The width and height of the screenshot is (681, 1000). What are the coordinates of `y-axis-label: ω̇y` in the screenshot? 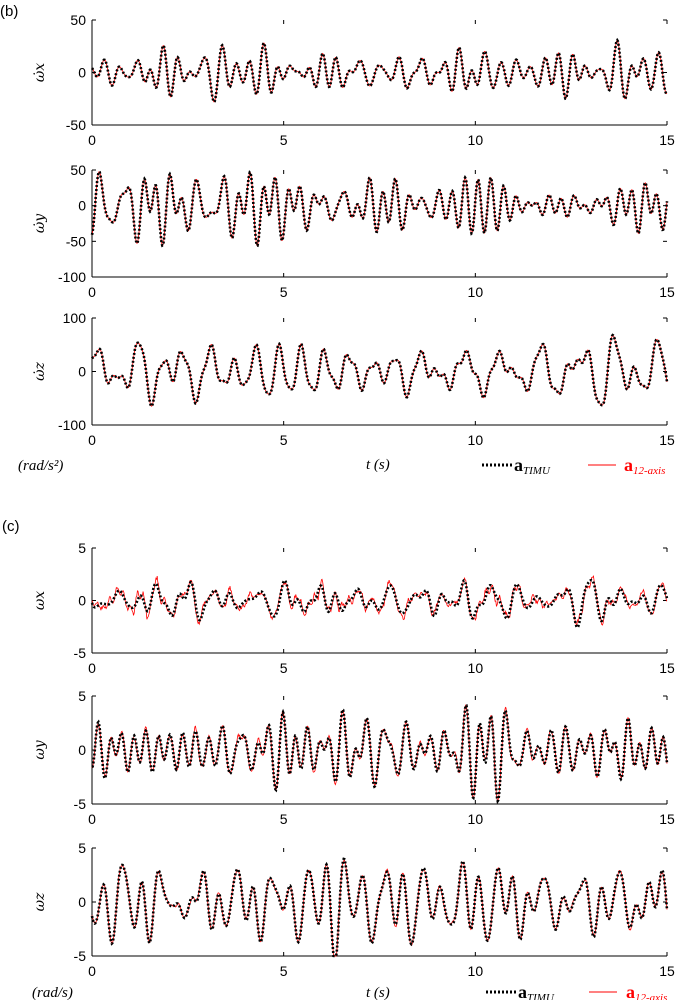 It's located at (40, 223).